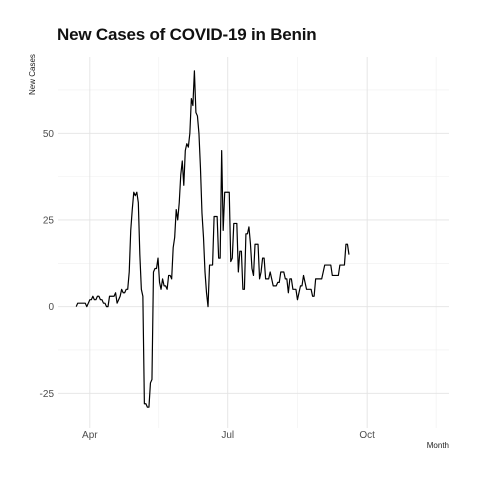  What do you see at coordinates (90, 435) in the screenshot?
I see `x-tick-label: Apr` at bounding box center [90, 435].